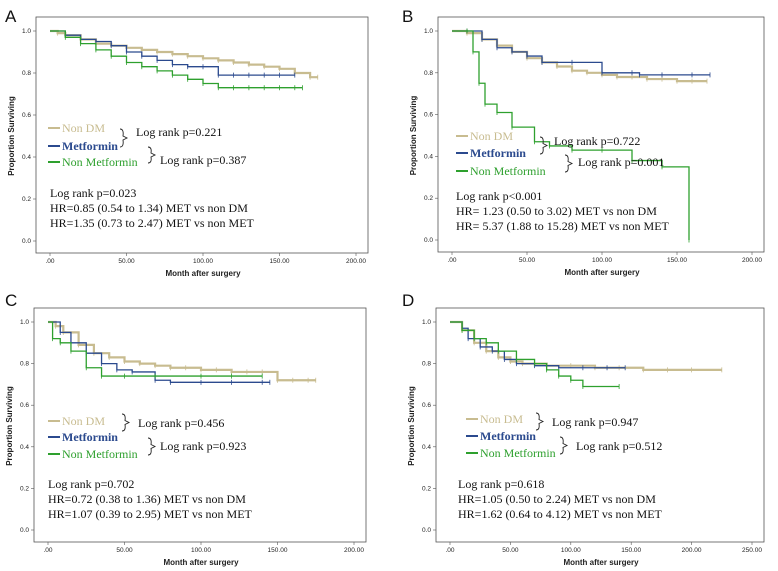 Image resolution: width=778 pixels, height=571 pixels. I want to click on stats-line-2: HR=1.05 (0.50 to 2.24) MET vs non DM, so click(557, 499).